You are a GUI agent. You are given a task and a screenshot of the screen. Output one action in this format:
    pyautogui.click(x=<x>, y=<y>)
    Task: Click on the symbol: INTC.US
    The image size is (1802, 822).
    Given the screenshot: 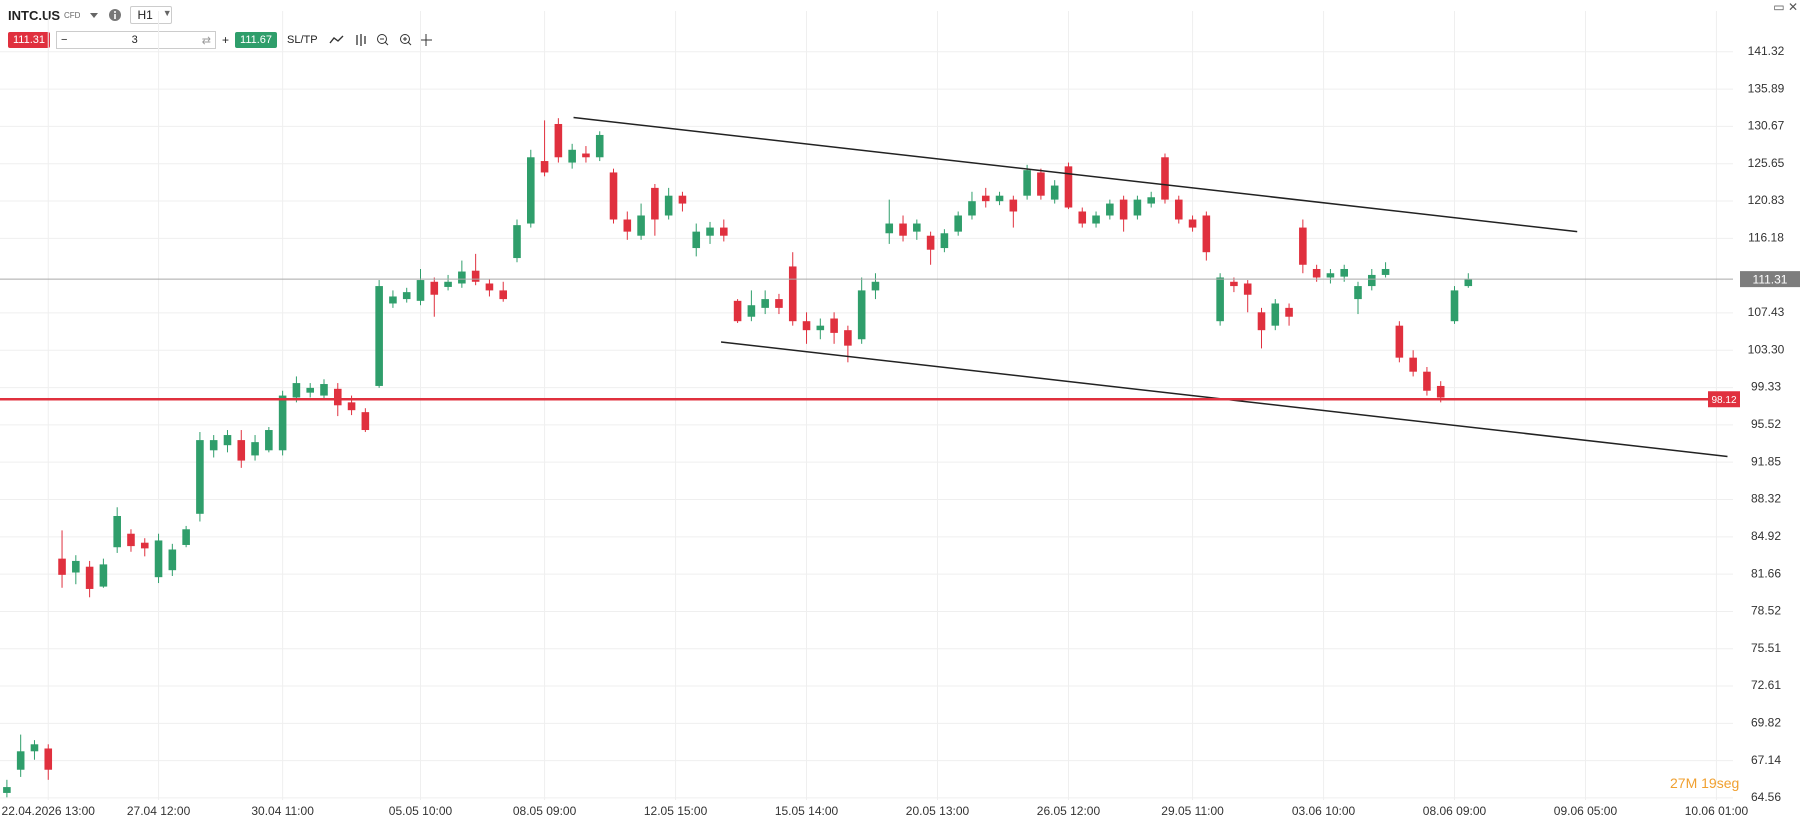 What is the action you would take?
    pyautogui.click(x=34, y=15)
    